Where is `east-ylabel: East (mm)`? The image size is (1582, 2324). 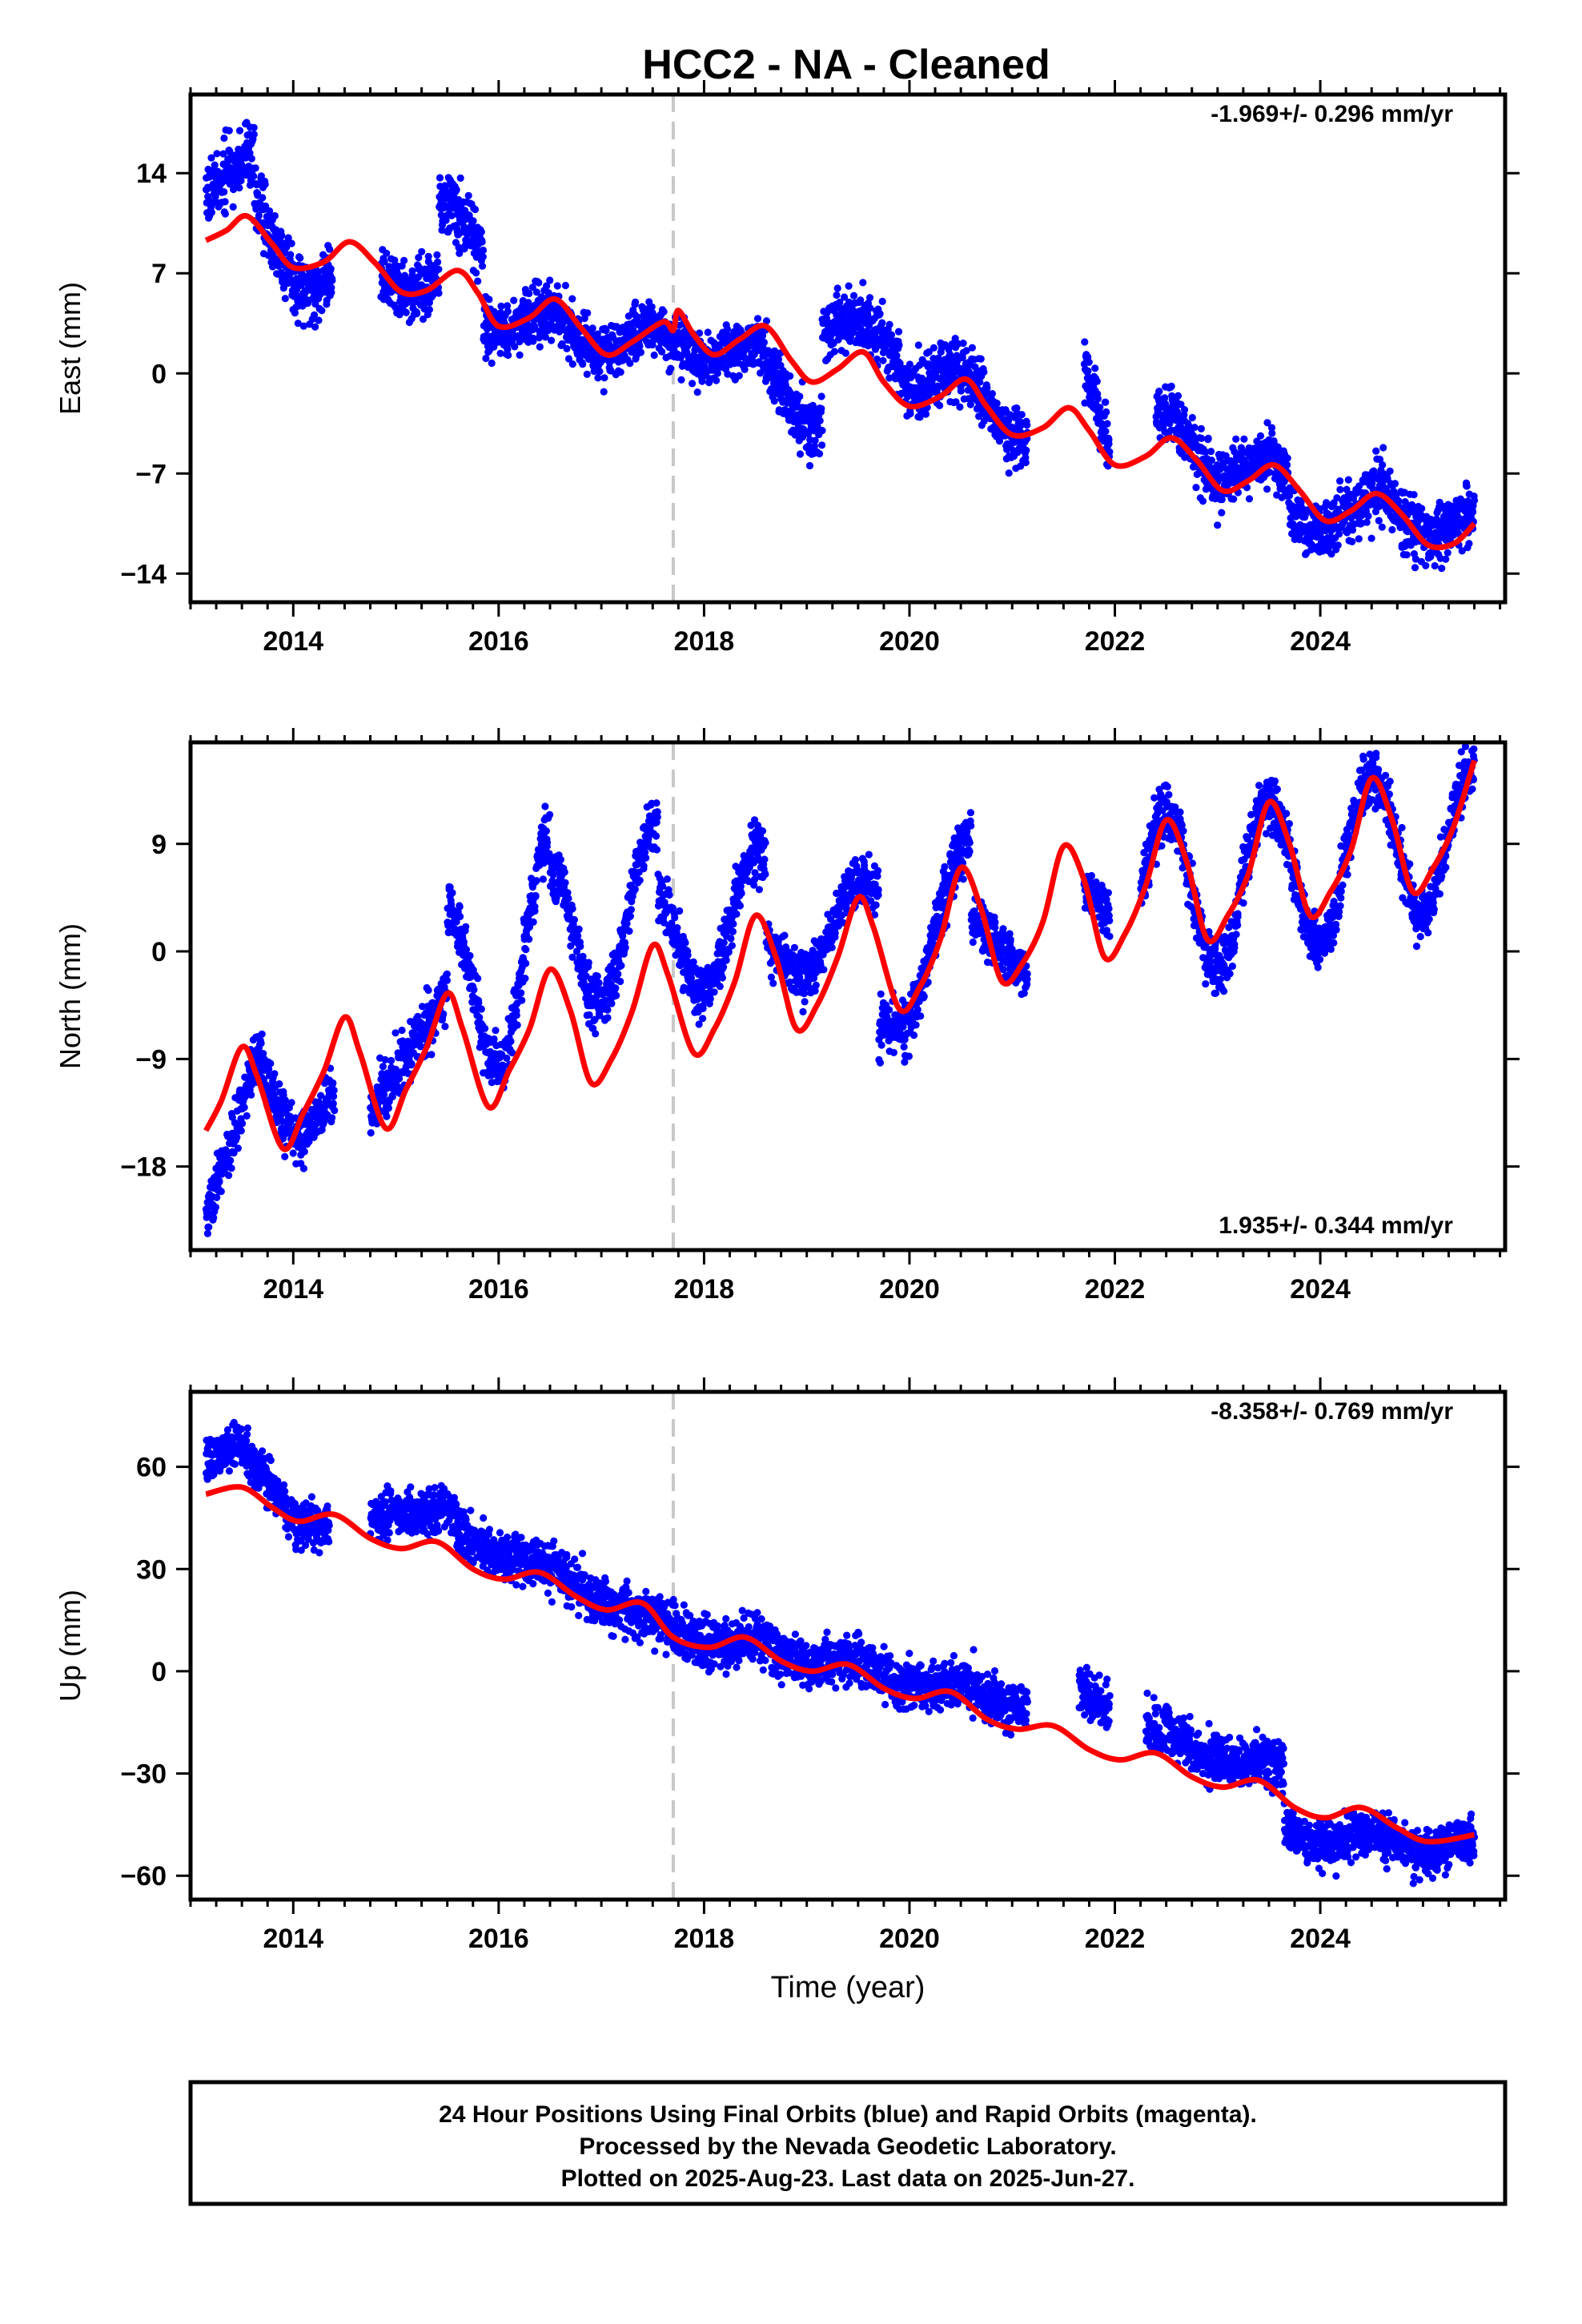 east-ylabel: East (mm) is located at coordinates (70, 348).